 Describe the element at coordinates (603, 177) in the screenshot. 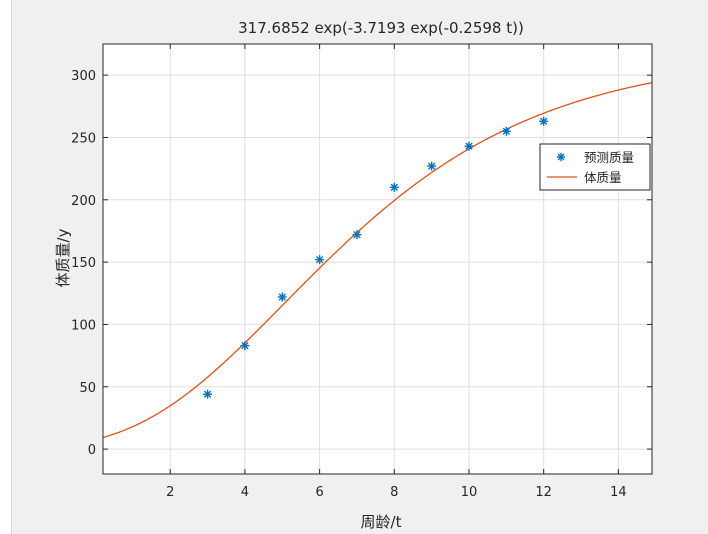

I see `legend-label-fitted: 体质量` at that location.